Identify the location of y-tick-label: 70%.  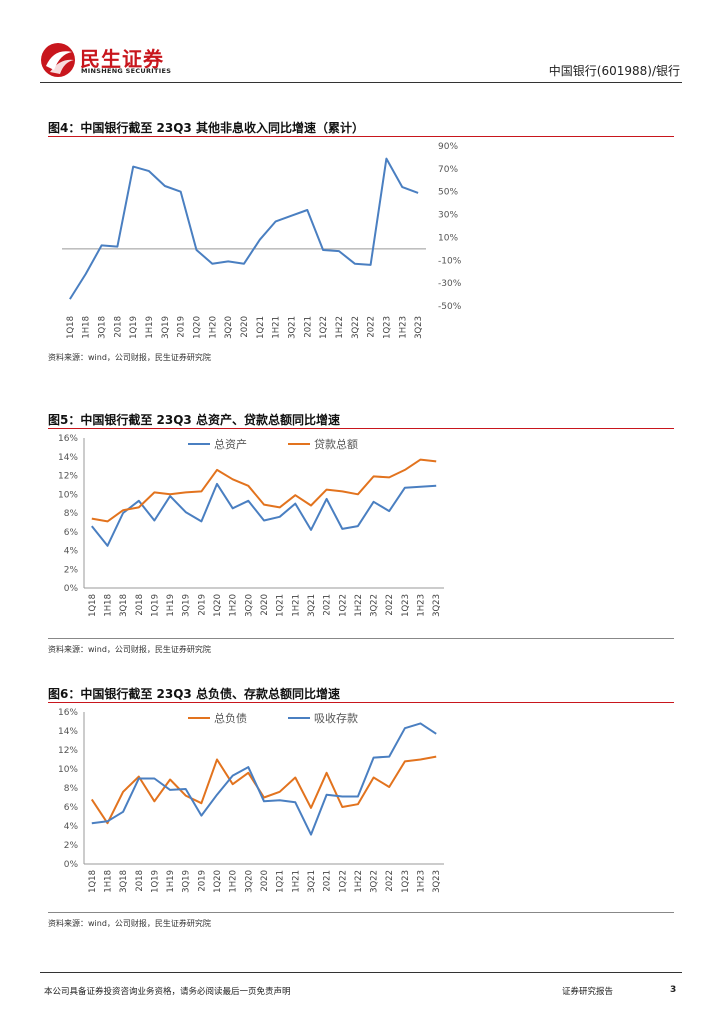
(448, 170).